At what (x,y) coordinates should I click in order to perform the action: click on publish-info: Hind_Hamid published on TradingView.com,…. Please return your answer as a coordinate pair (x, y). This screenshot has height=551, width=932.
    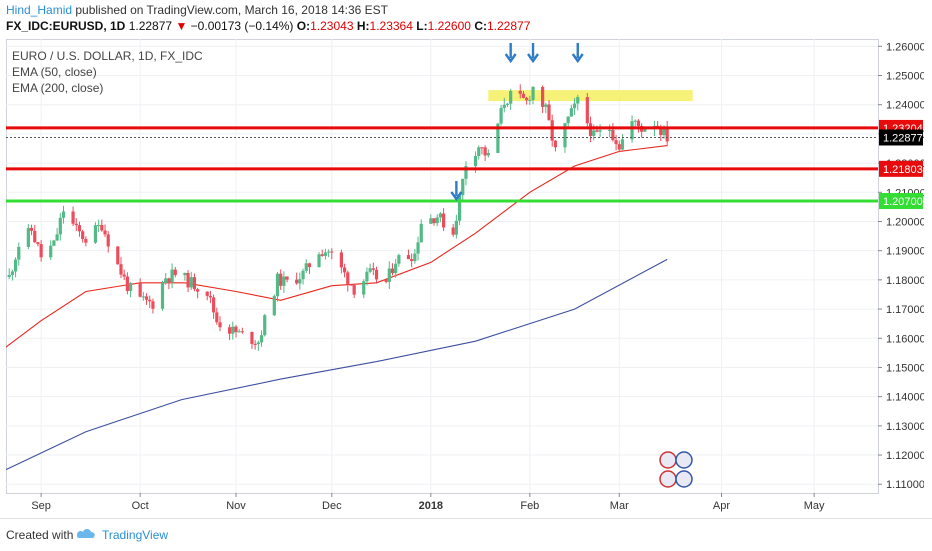
    Looking at the image, I should click on (197, 10).